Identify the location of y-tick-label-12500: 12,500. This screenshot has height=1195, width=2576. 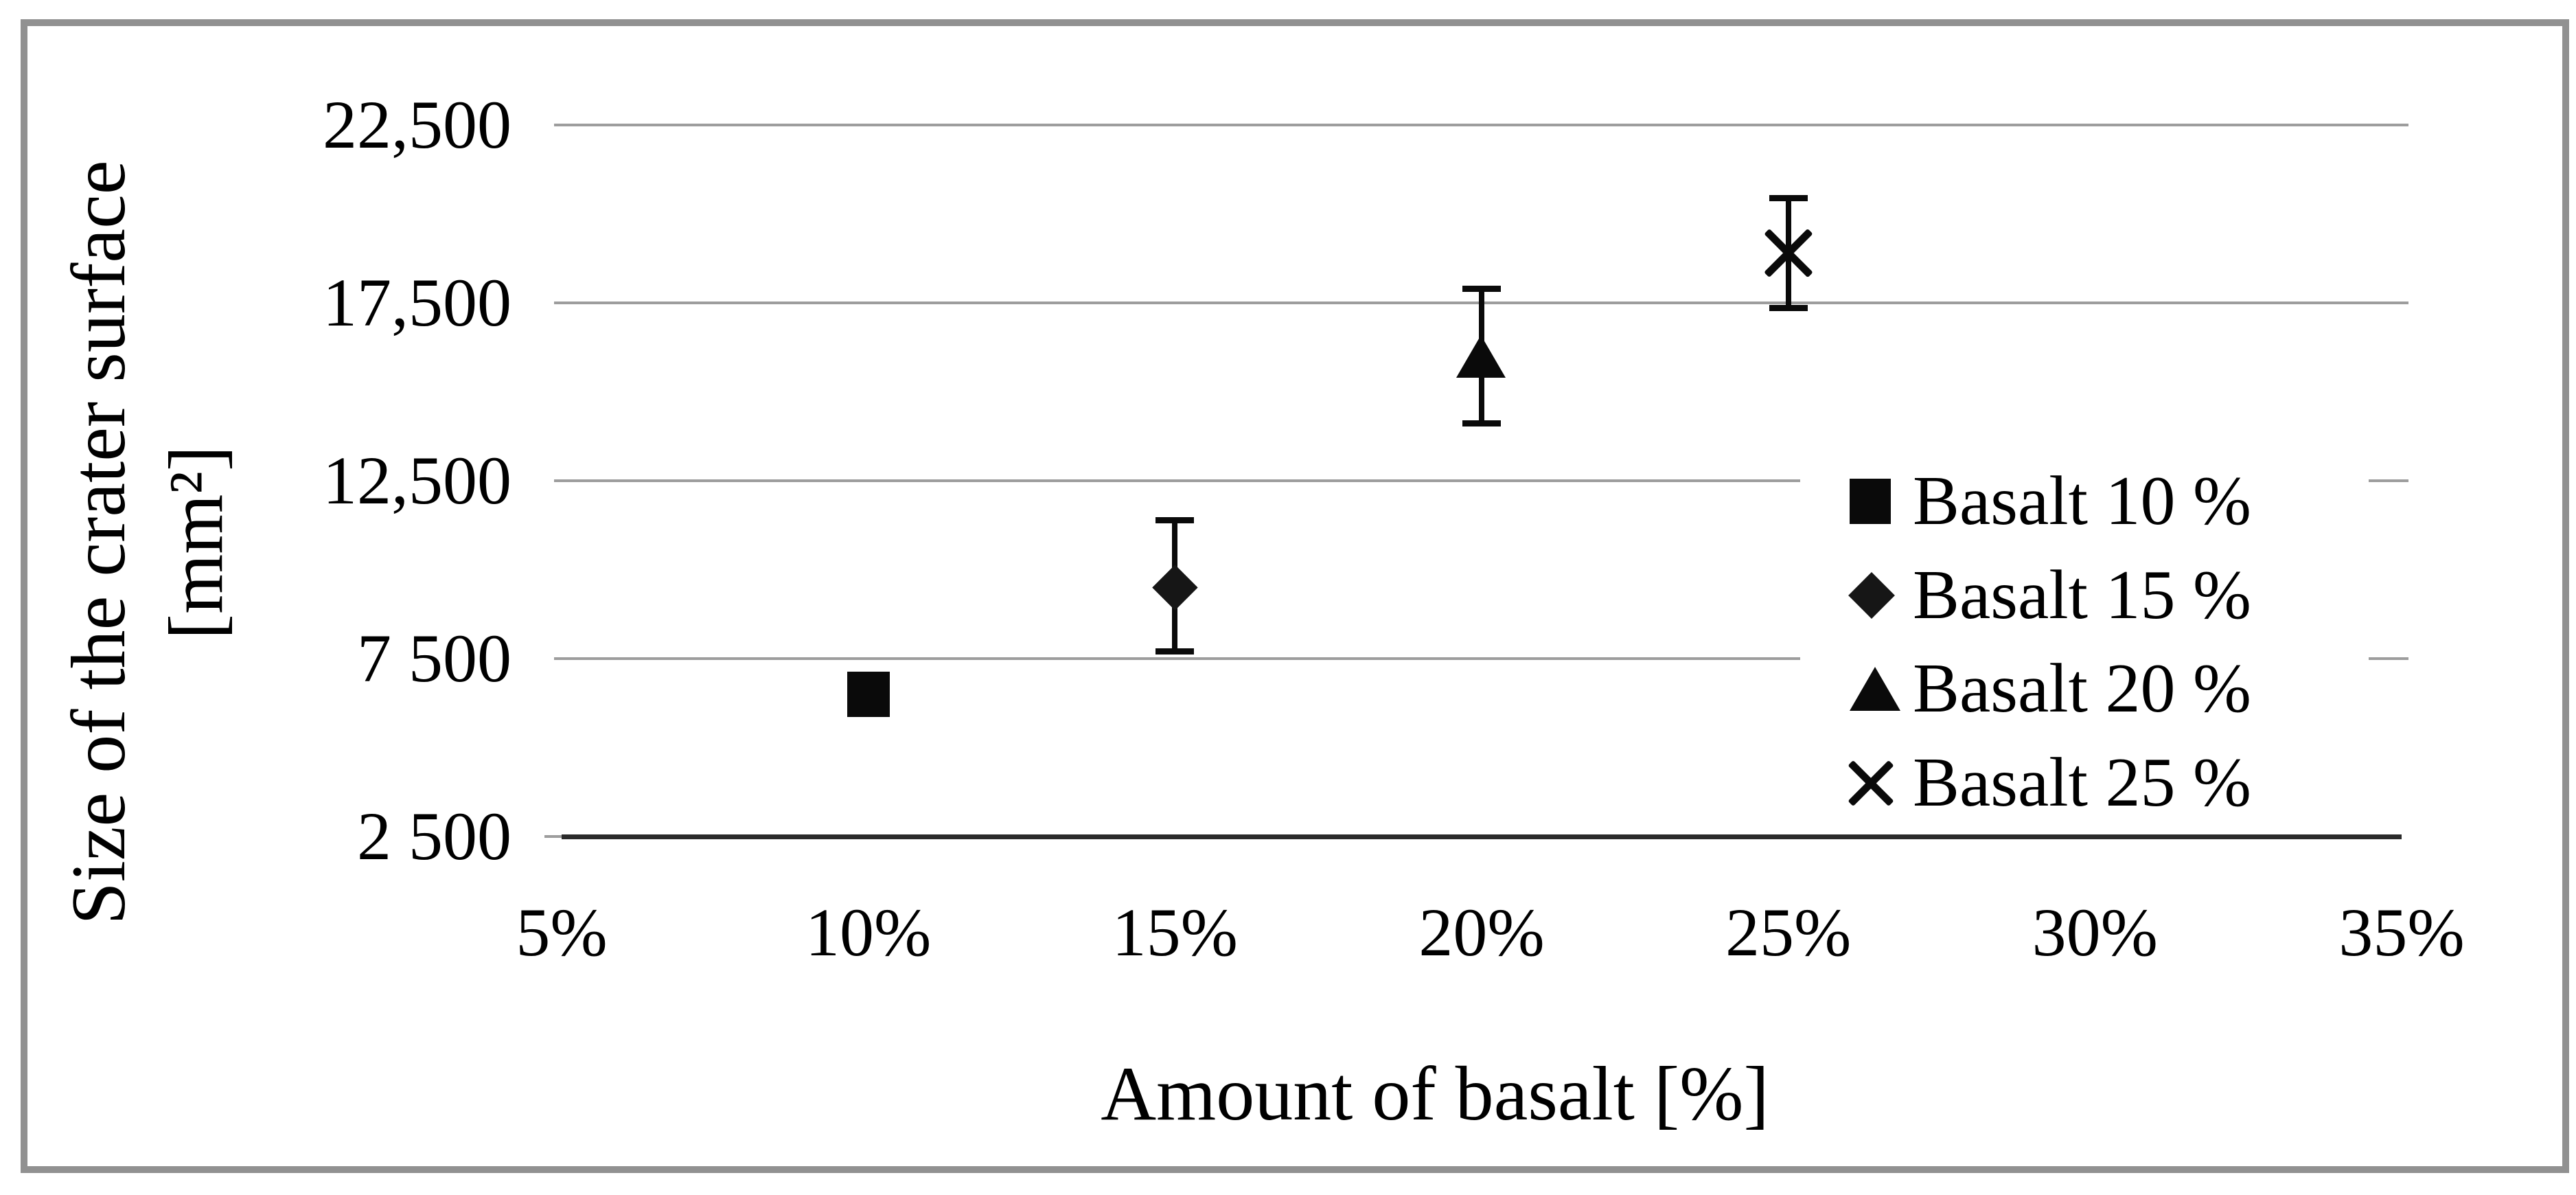
(417, 480).